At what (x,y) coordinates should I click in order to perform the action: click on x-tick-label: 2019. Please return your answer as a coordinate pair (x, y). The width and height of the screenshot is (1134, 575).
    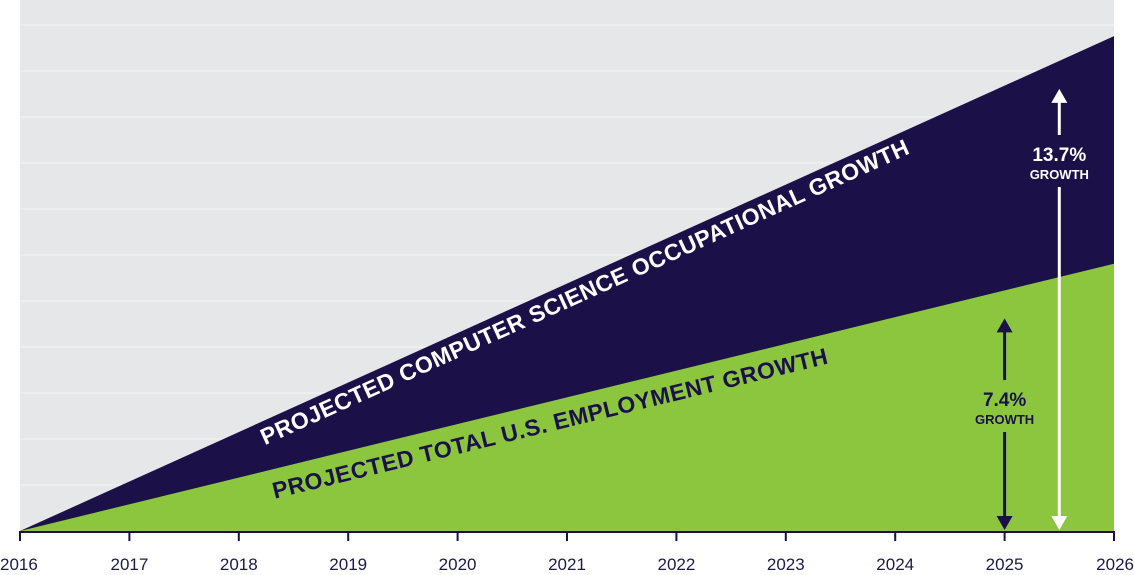
    Looking at the image, I should click on (348, 564).